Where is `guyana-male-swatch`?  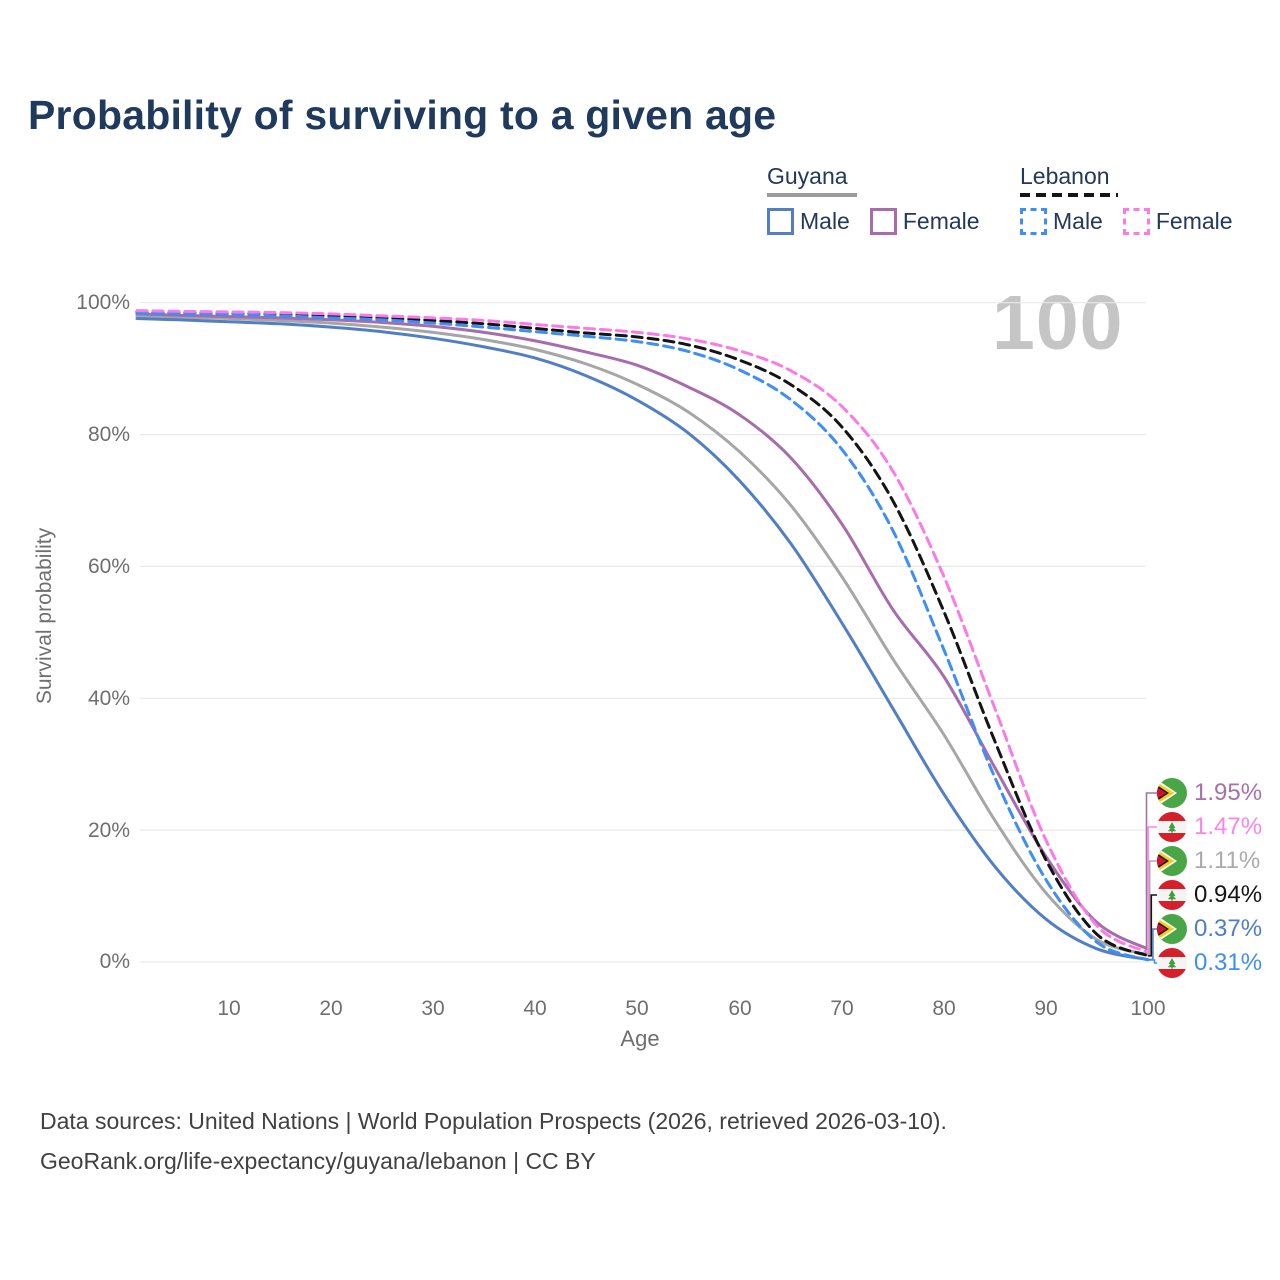
guyana-male-swatch is located at coordinates (780, 221).